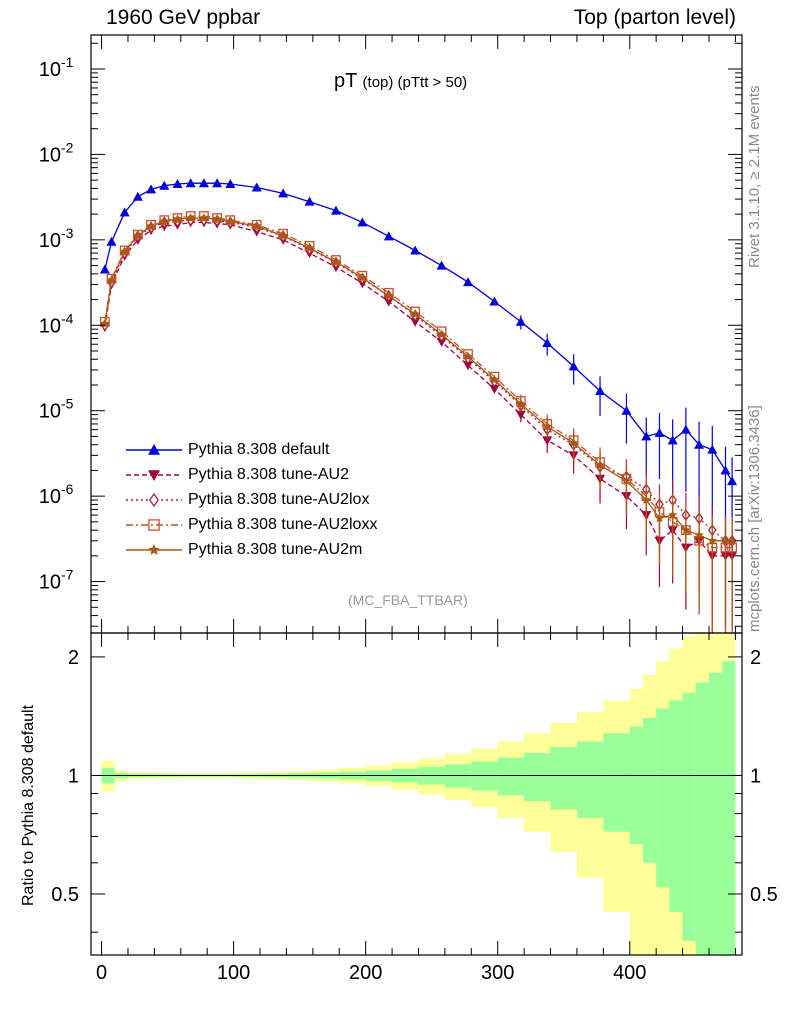 Image resolution: width=786 pixels, height=1024 pixels. Describe the element at coordinates (67, 404) in the screenshot. I see `y-tick-exponent: -5` at that location.